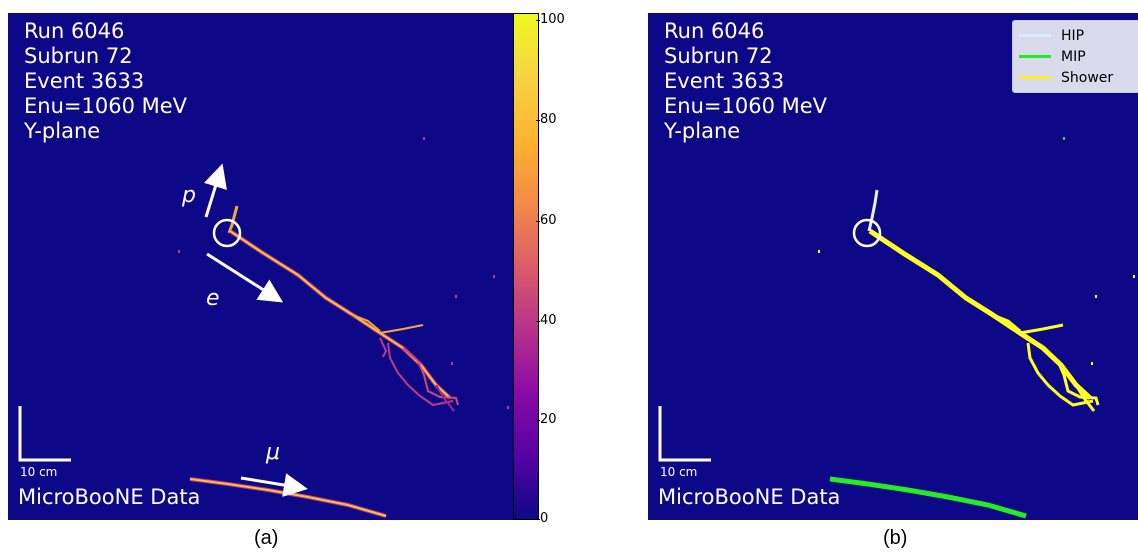  What do you see at coordinates (980, 314) in the screenshot?
I see `shower-track` at bounding box center [980, 314].